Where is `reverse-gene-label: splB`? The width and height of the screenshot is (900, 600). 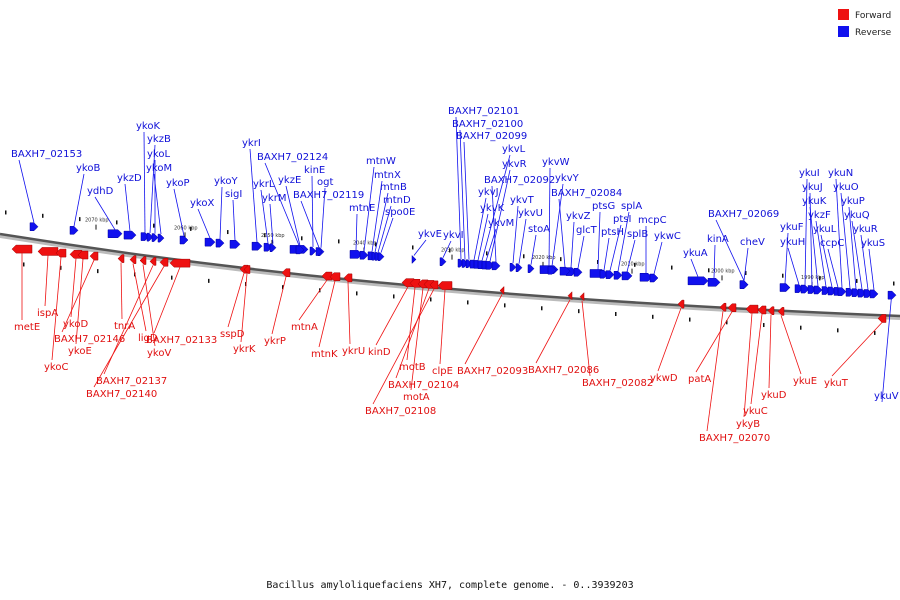 reverse-gene-label: splB is located at coordinates (637, 234).